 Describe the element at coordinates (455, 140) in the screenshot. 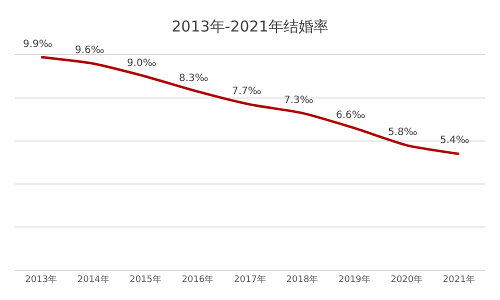

I see `data-label: 5.4‰` at that location.